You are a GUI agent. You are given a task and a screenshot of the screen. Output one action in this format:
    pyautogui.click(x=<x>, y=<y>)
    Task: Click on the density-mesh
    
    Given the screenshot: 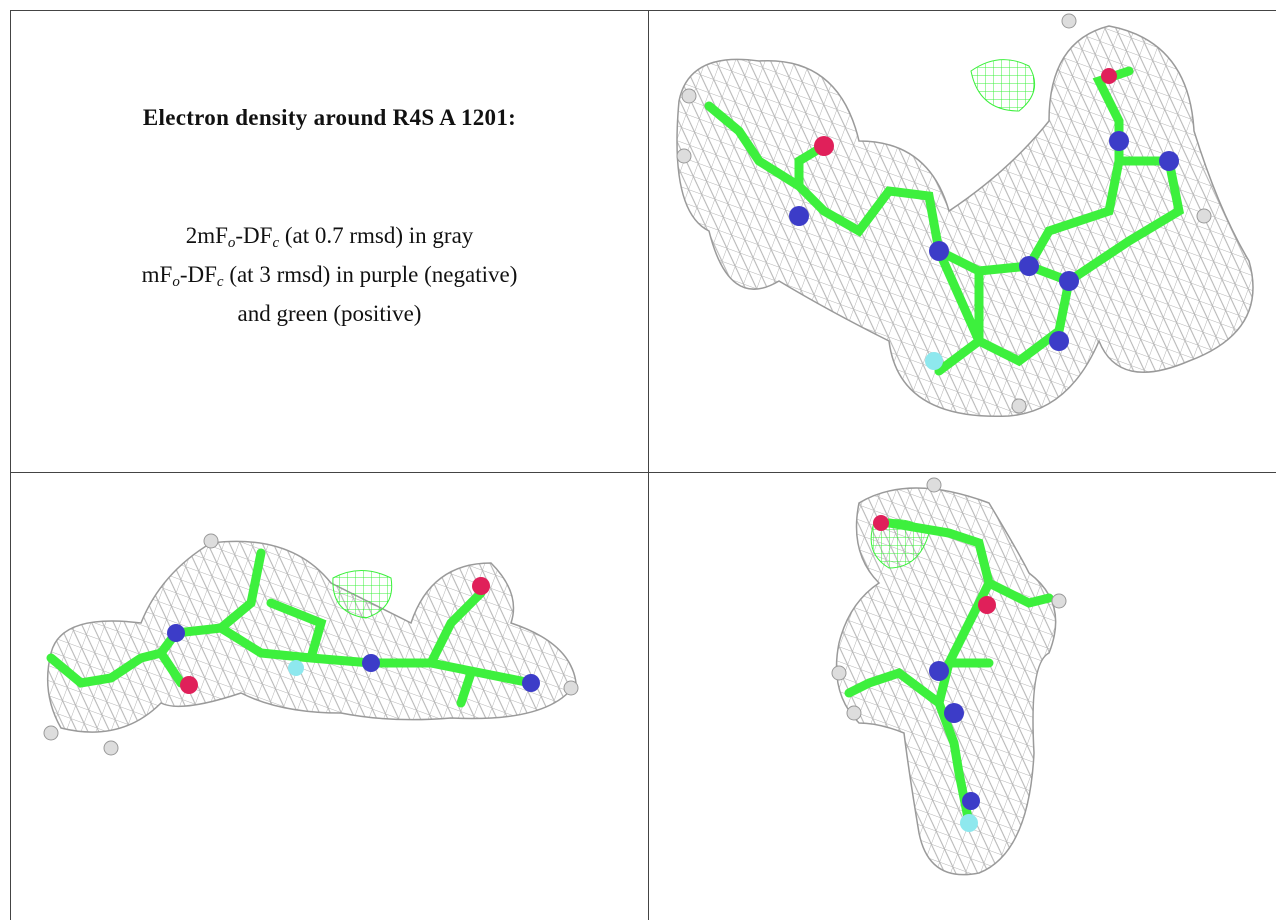 What is the action you would take?
    pyautogui.click(x=311, y=636)
    